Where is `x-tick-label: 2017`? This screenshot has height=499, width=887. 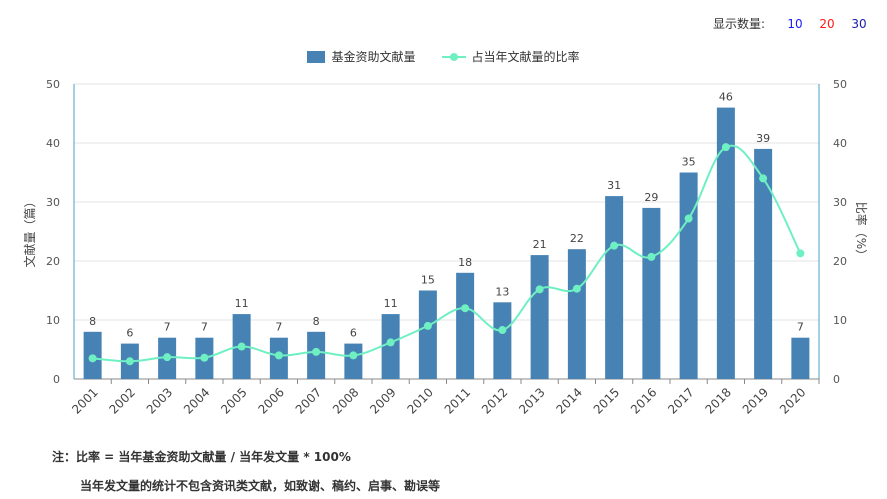
x-tick-label: 2017 is located at coordinates (680, 400).